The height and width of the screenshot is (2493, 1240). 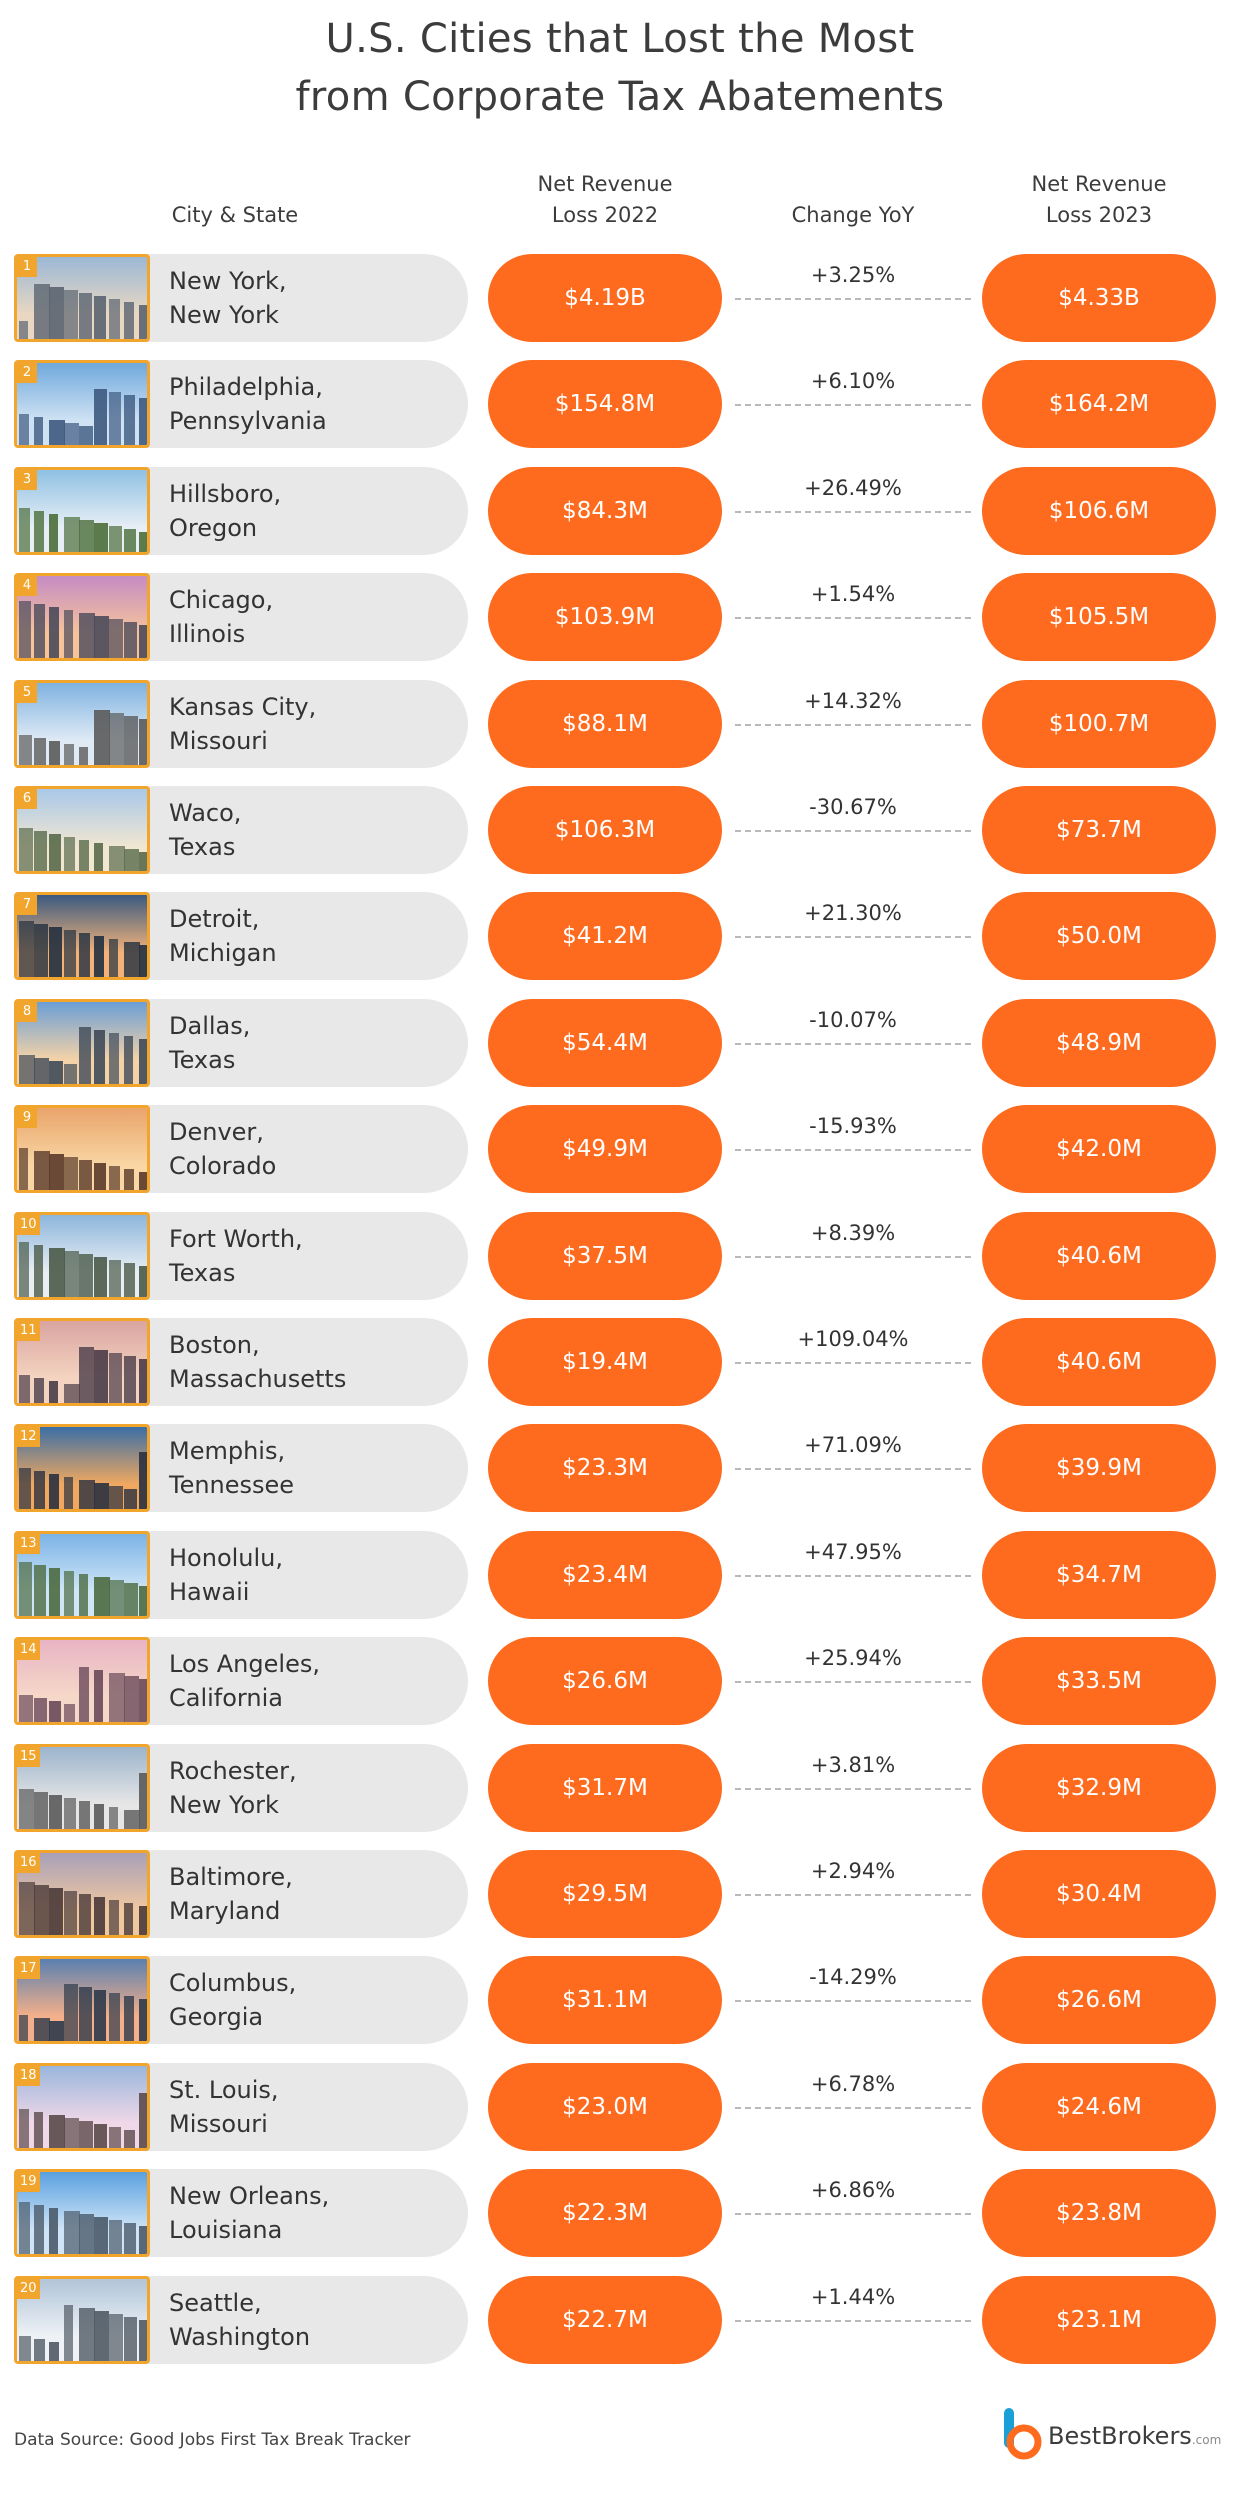 I want to click on rank-badge: 16, so click(x=28, y=1863).